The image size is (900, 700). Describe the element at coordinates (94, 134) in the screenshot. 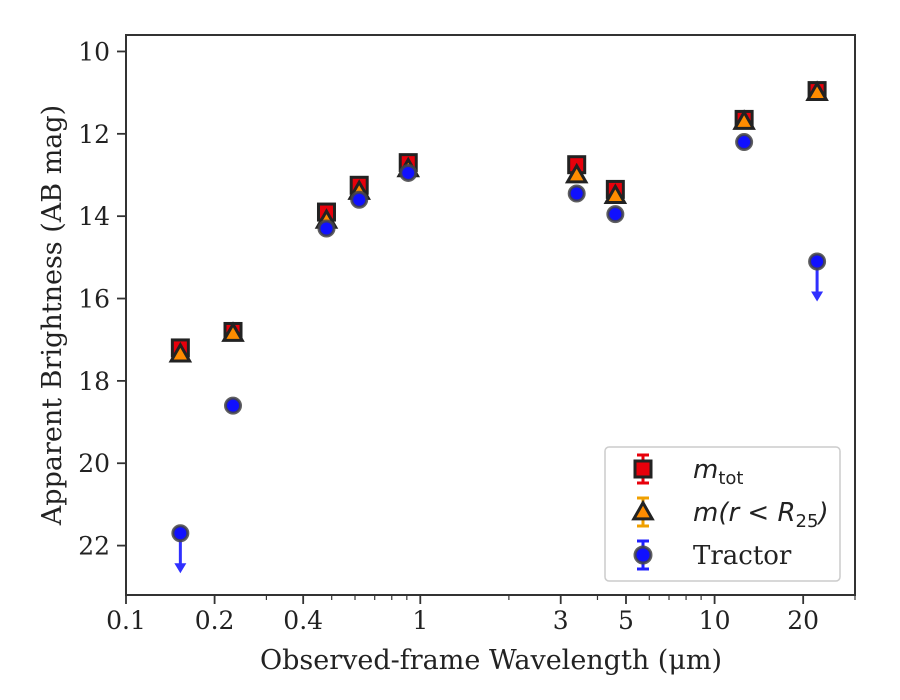

I see `y-tick-label: 12` at that location.